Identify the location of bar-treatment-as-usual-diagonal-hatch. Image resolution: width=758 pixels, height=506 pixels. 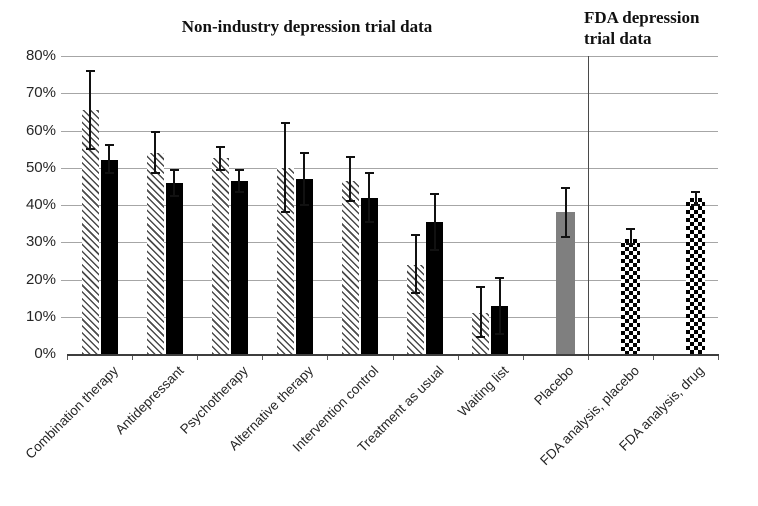
(416, 309).